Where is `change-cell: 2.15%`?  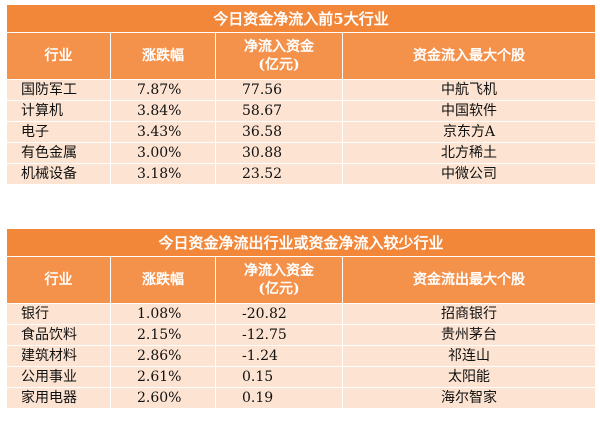
change-cell: 2.15% is located at coordinates (163, 335).